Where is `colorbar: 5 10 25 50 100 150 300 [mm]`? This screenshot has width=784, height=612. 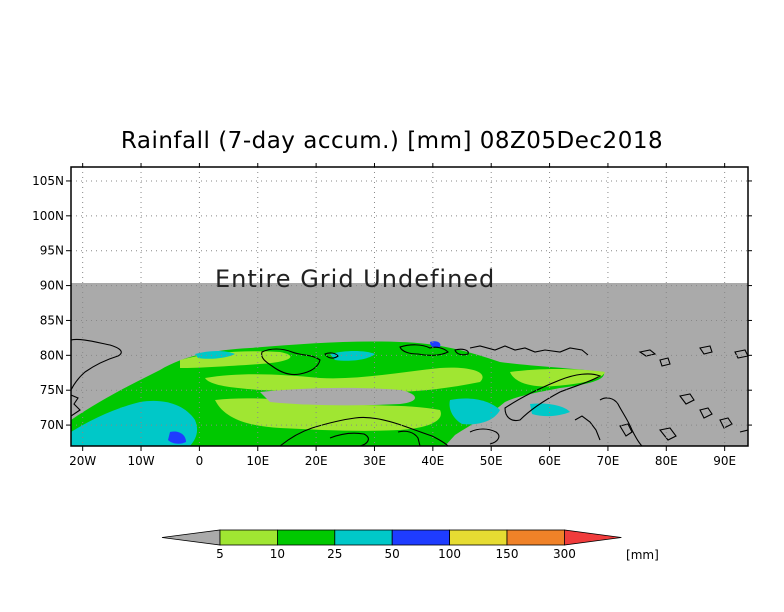 colorbar: 5 10 25 50 100 150 300 [mm] is located at coordinates (410, 545).